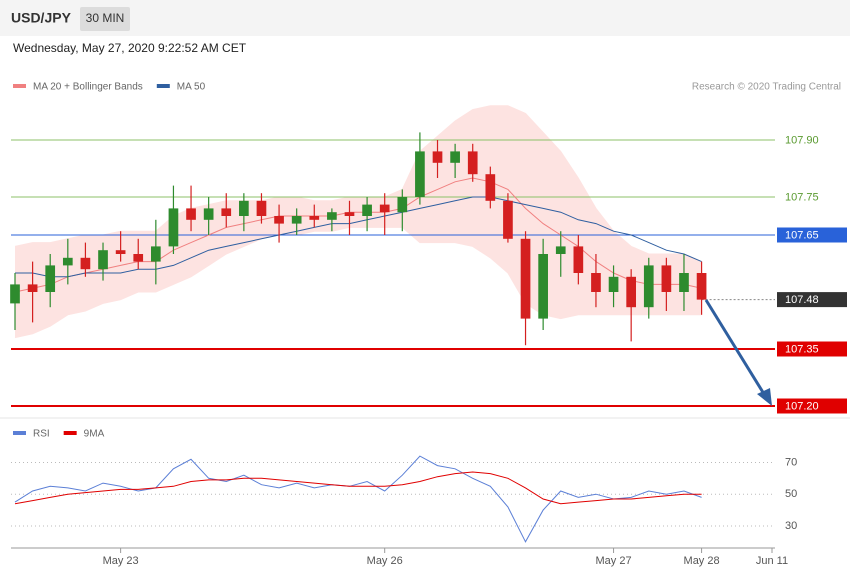 The image size is (850, 576). Describe the element at coordinates (614, 561) in the screenshot. I see `x-tick-label: May 27` at that location.